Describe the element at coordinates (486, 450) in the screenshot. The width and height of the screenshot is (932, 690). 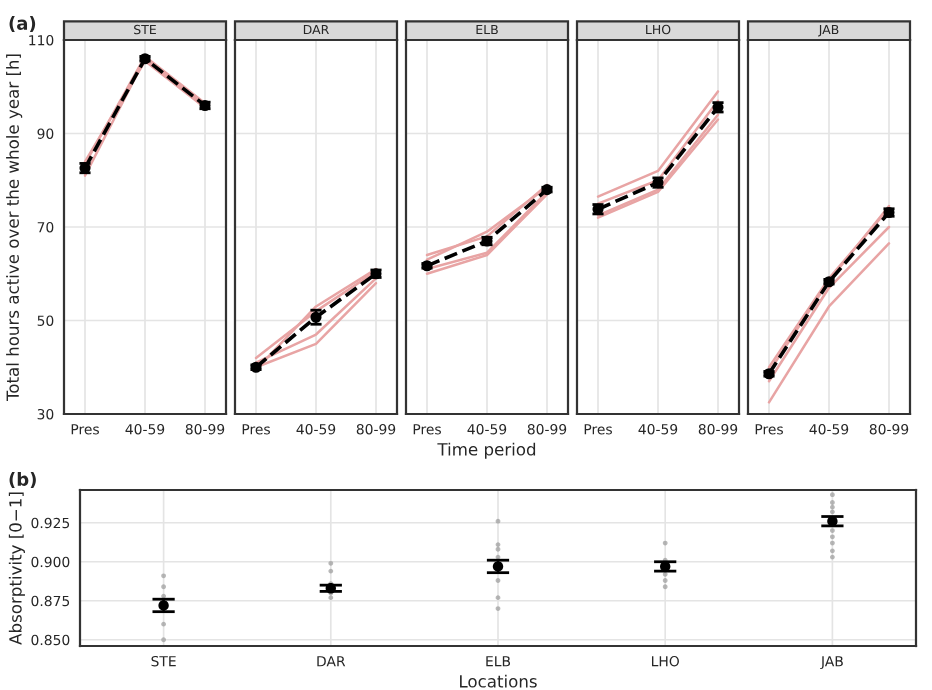
I see `x-axis-title: Time period` at that location.